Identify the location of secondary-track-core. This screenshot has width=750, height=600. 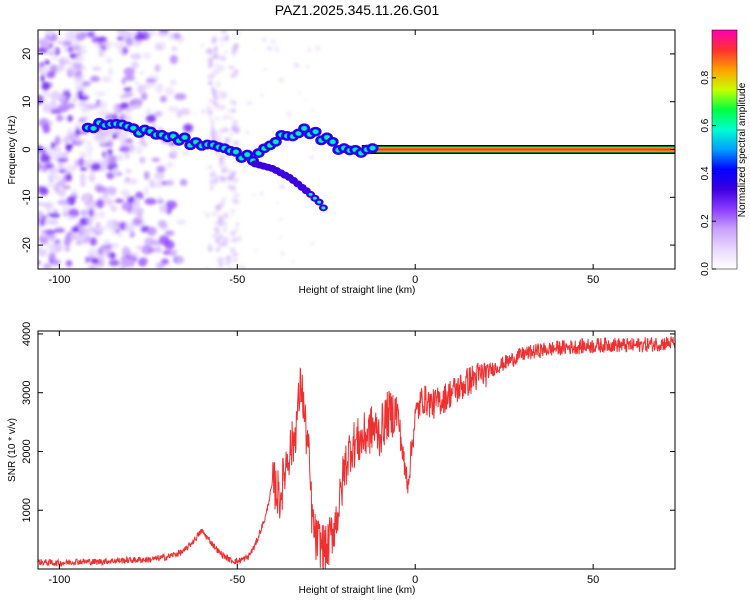
(314, 198).